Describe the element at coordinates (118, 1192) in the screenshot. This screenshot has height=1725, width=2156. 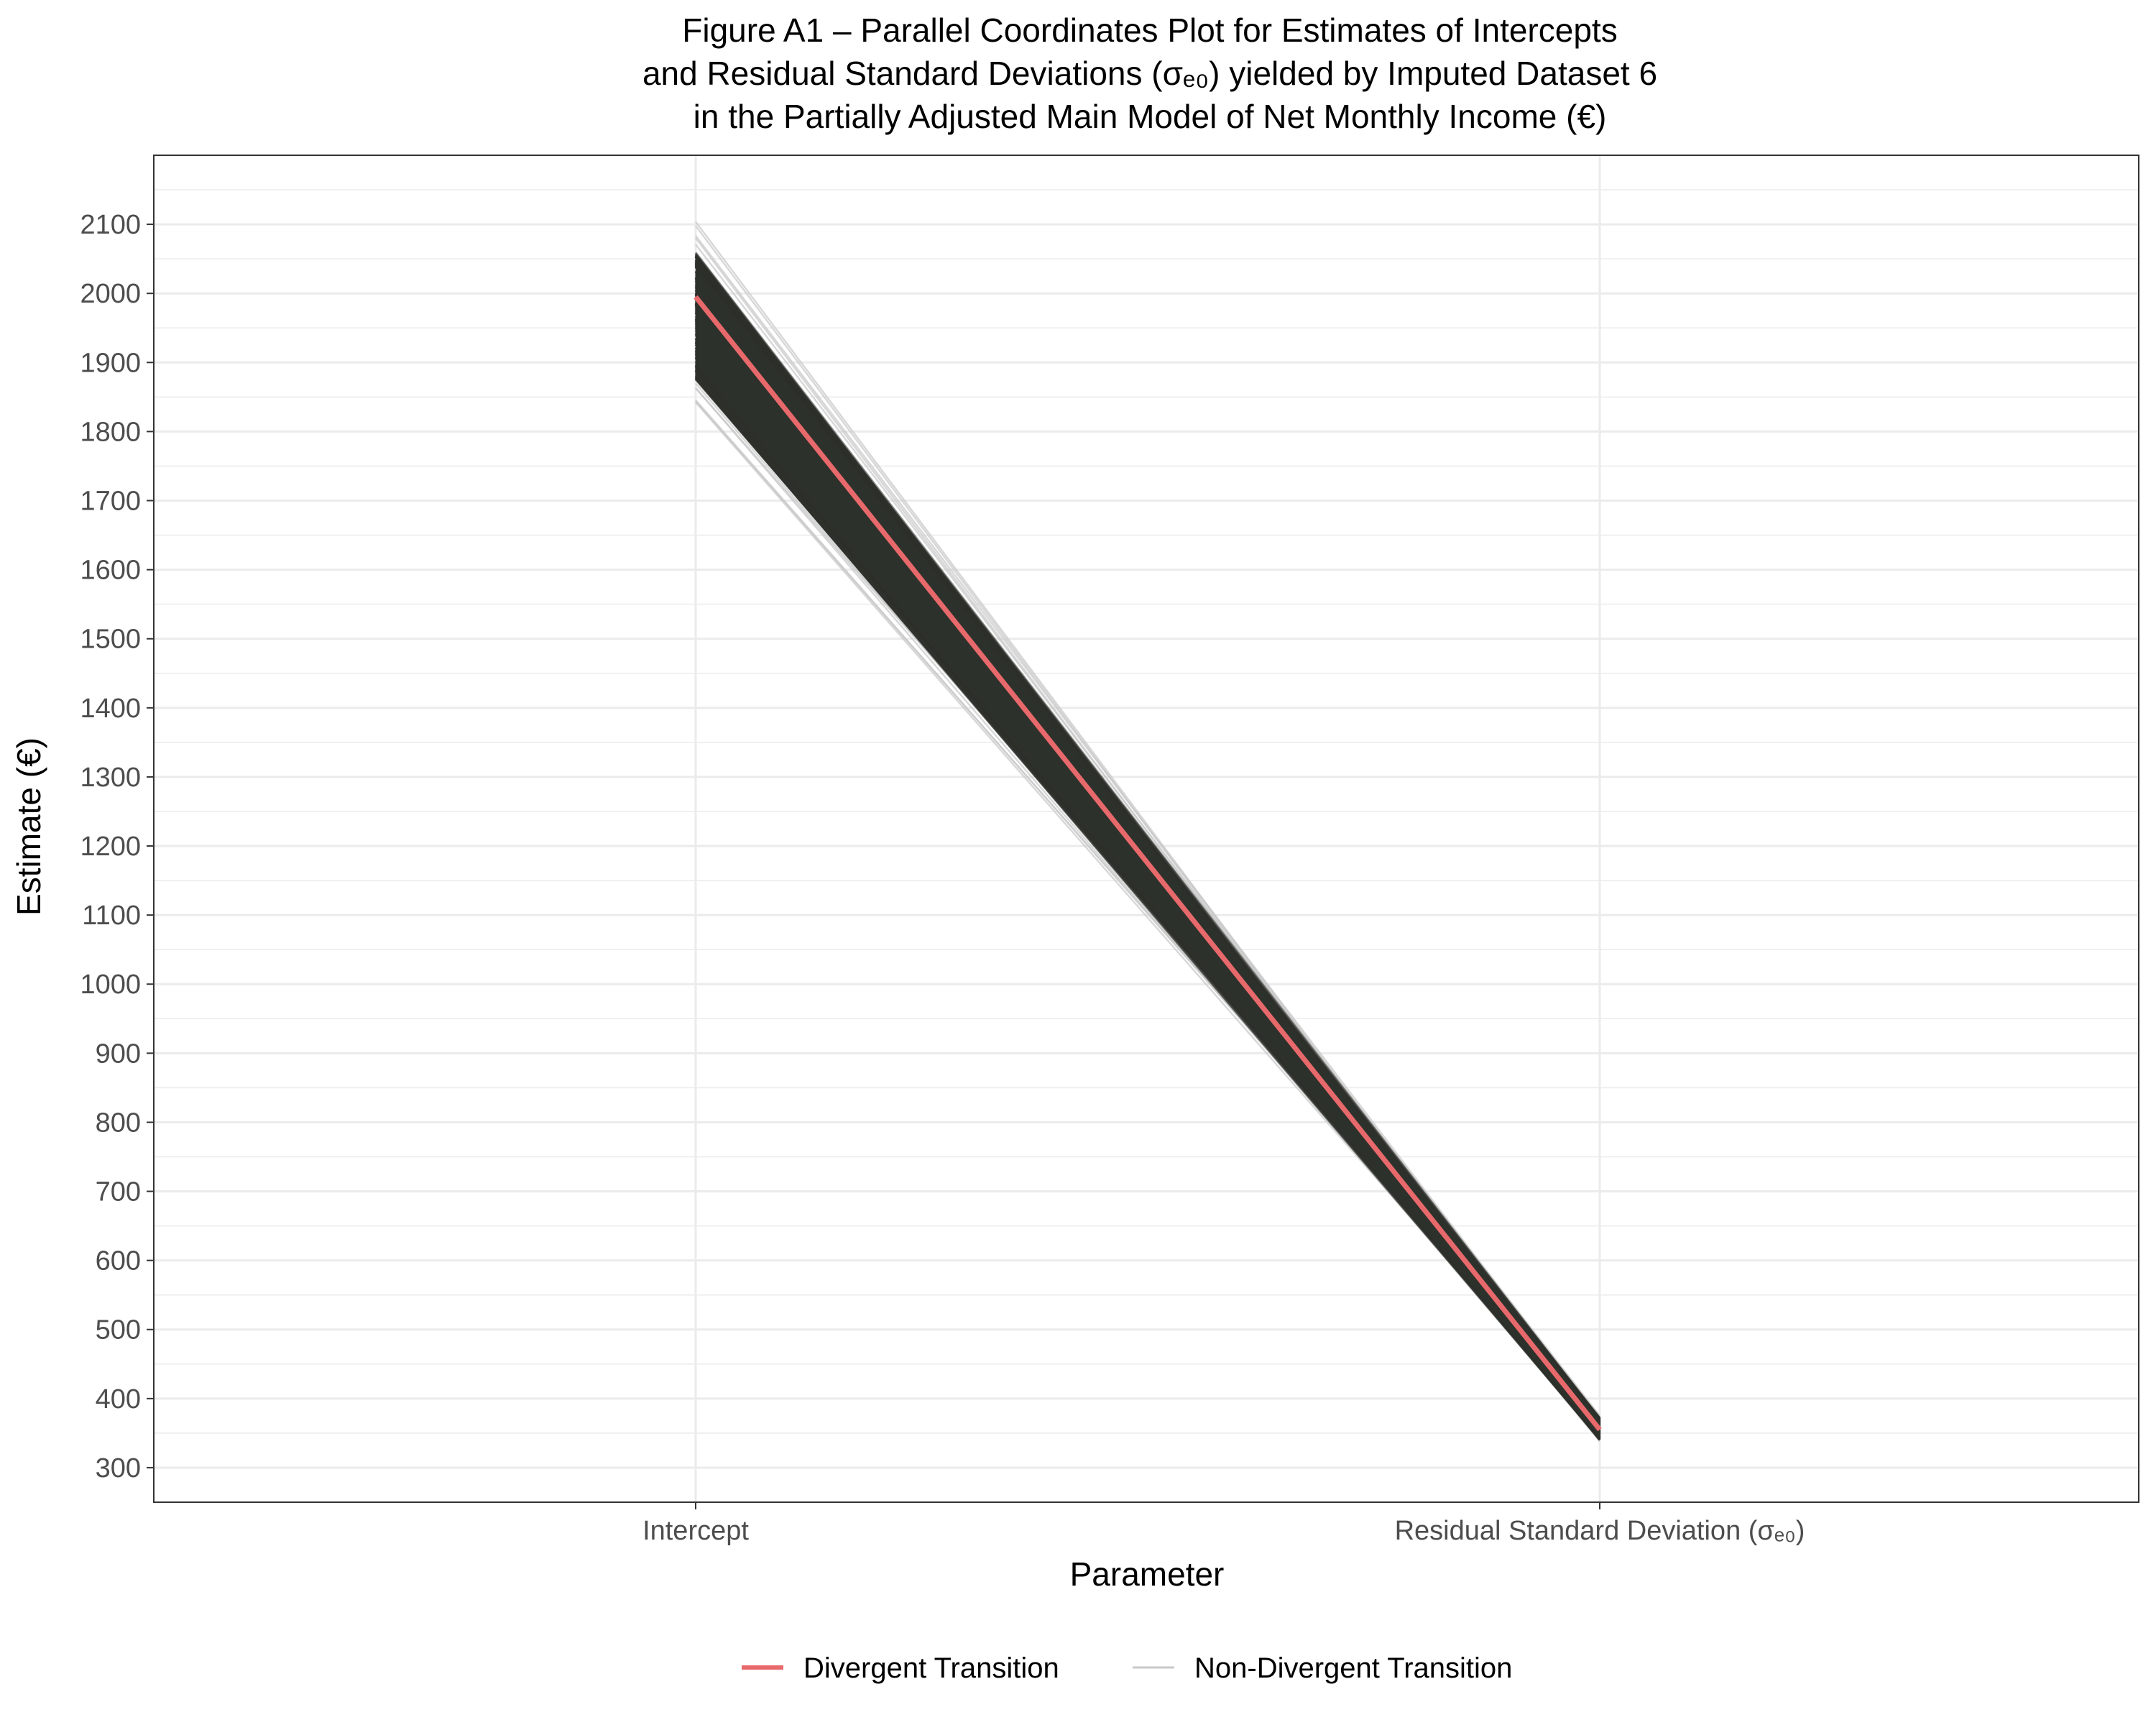
I see `y-tick-label: 700` at that location.